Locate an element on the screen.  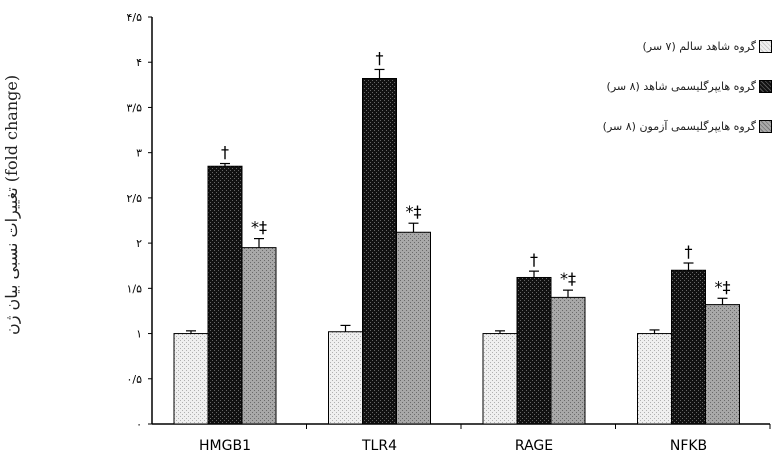
y-tick-label: ۰/۵ is located at coordinates (134, 379).